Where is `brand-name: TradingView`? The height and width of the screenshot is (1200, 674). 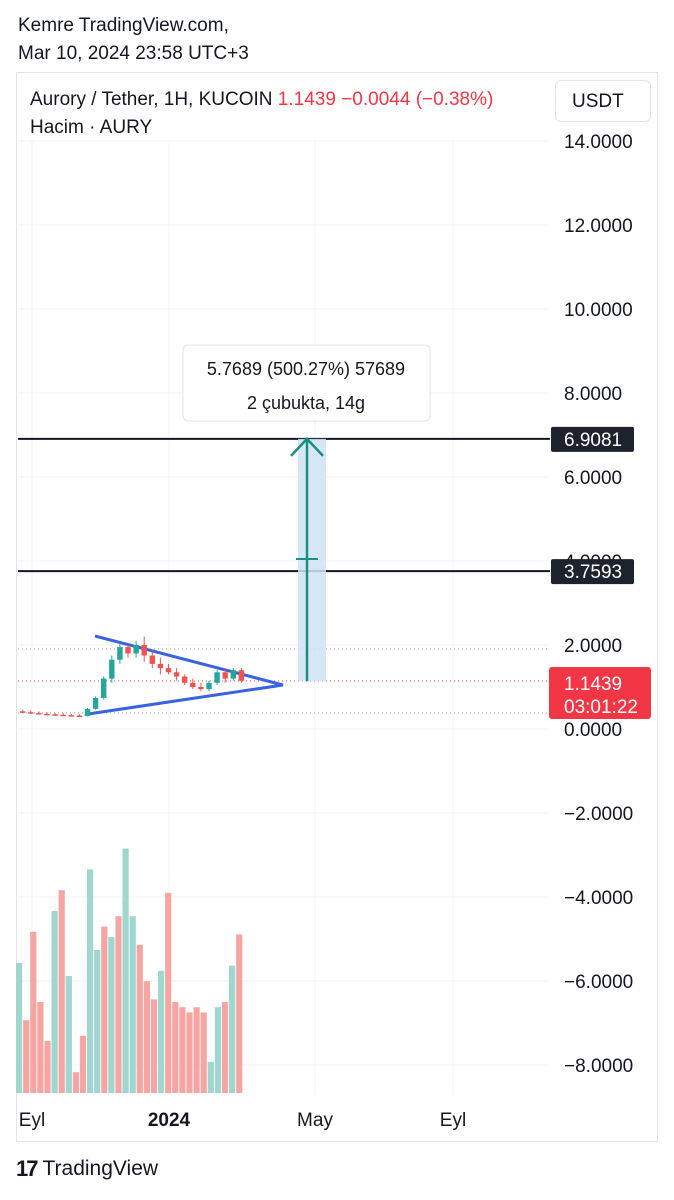
brand-name: TradingView is located at coordinates (100, 1168).